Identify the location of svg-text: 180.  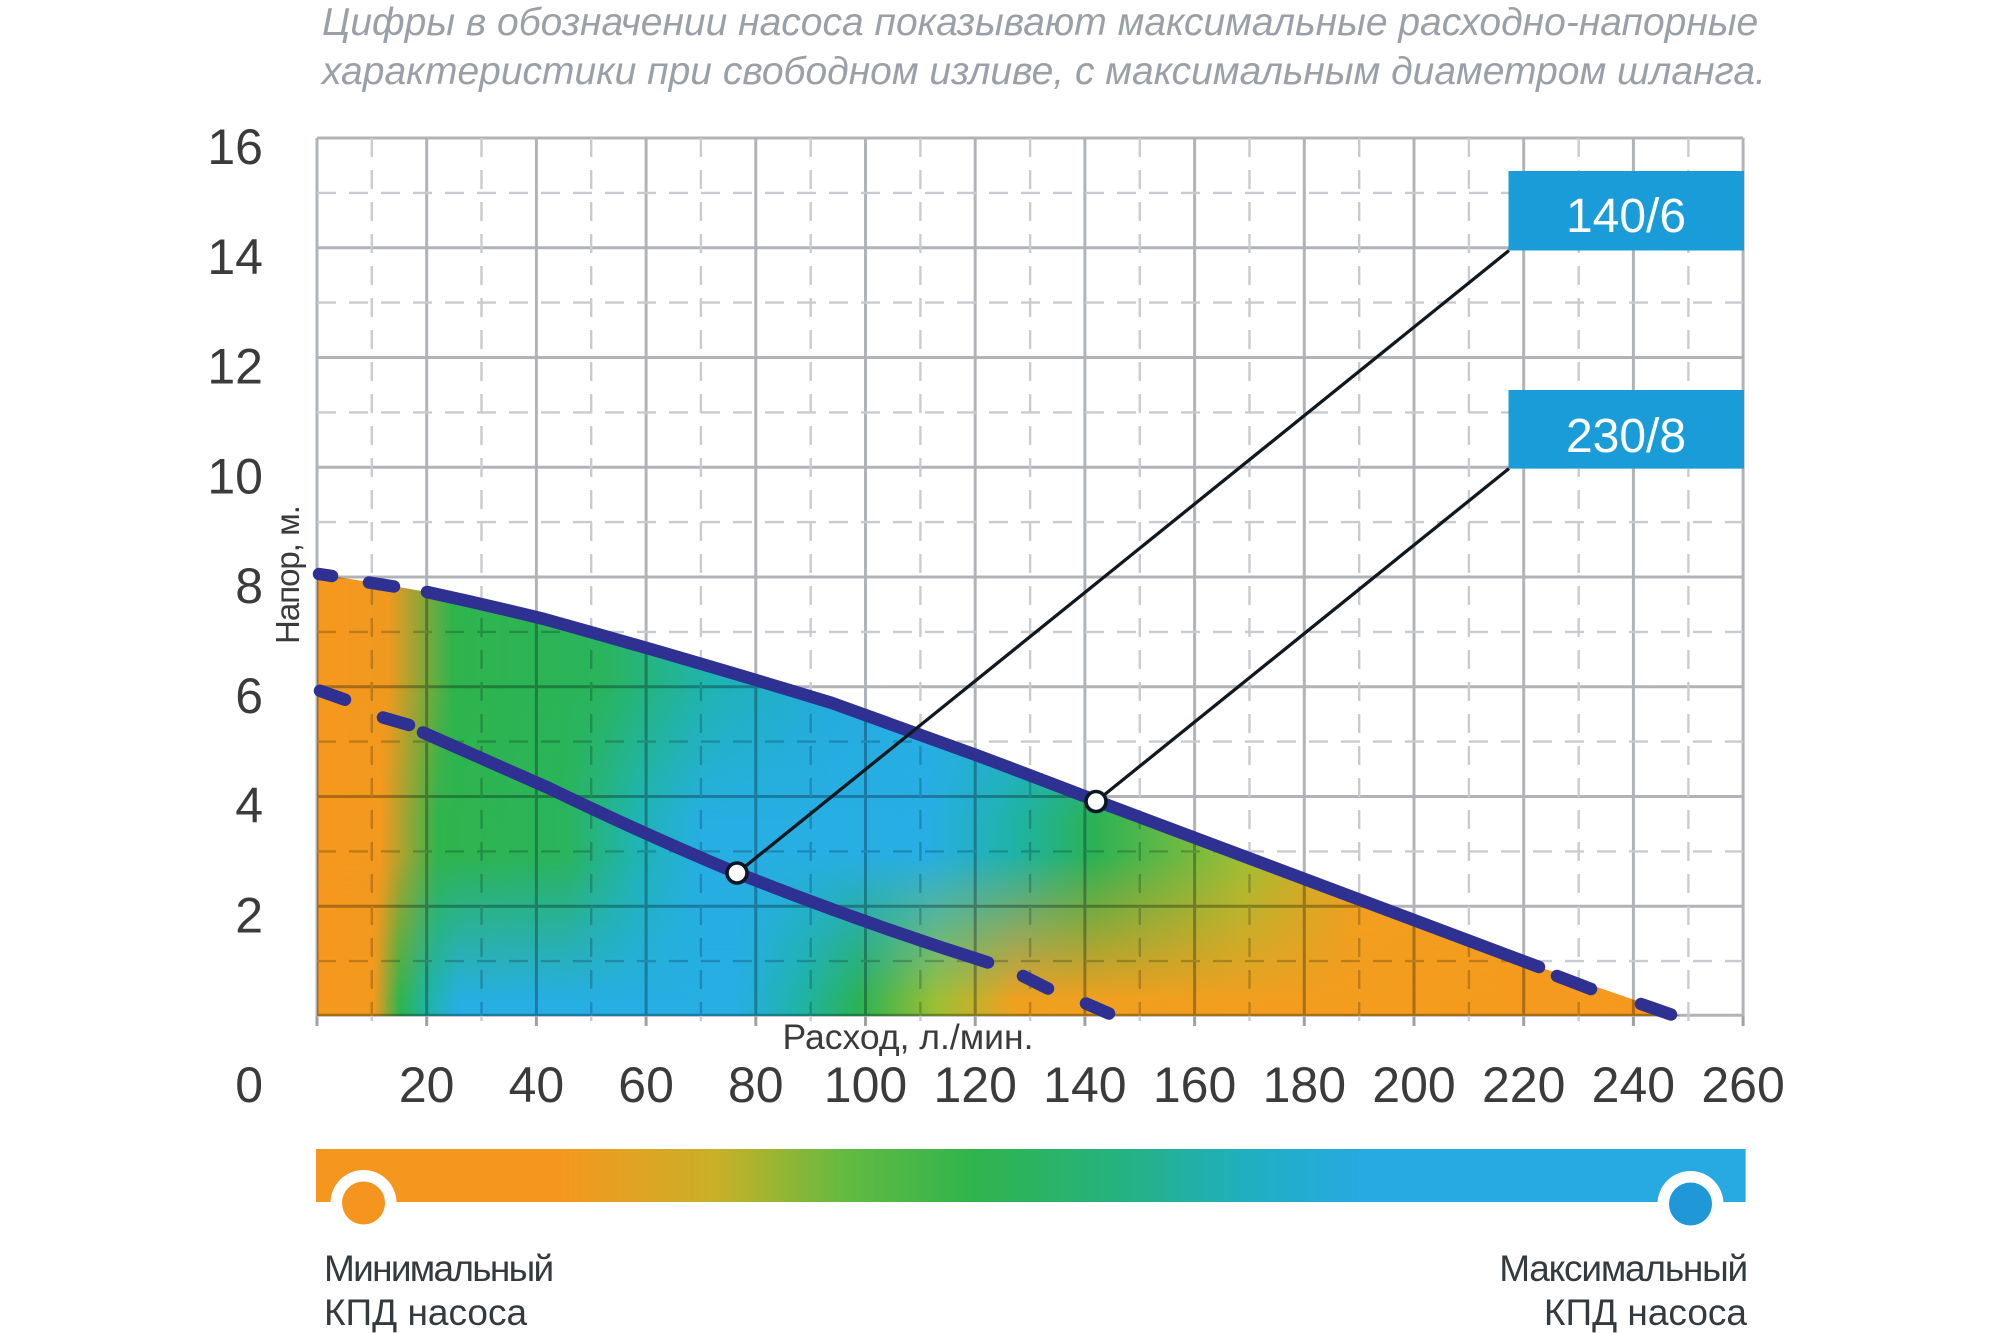
(1304, 1085).